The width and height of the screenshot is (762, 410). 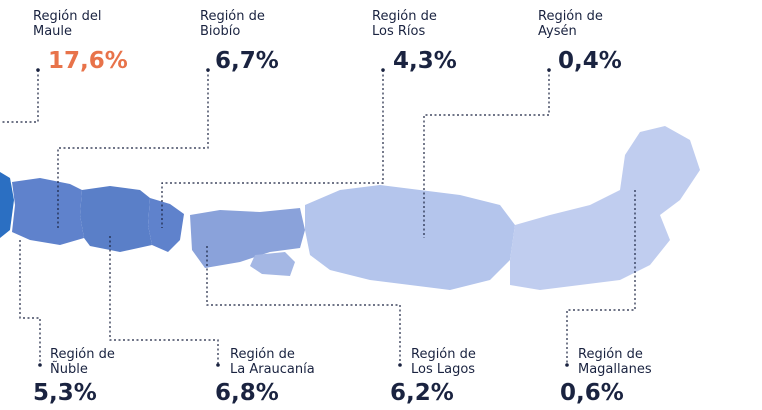 What do you see at coordinates (52, 31) in the screenshot?
I see `region-name: Maule` at bounding box center [52, 31].